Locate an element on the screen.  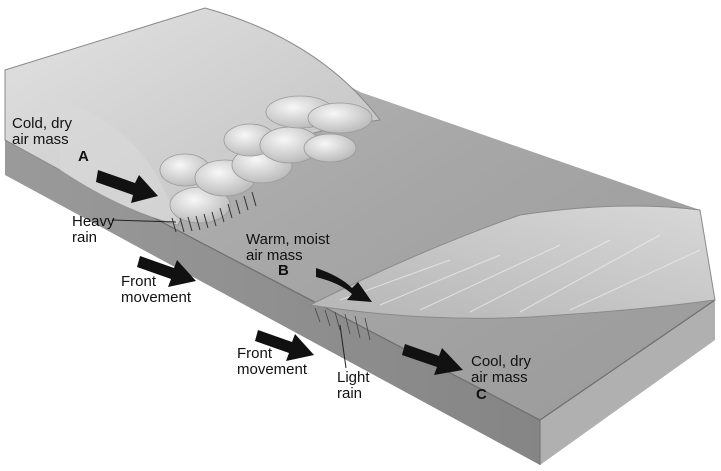
light-rain-streaks is located at coordinates (342, 324).